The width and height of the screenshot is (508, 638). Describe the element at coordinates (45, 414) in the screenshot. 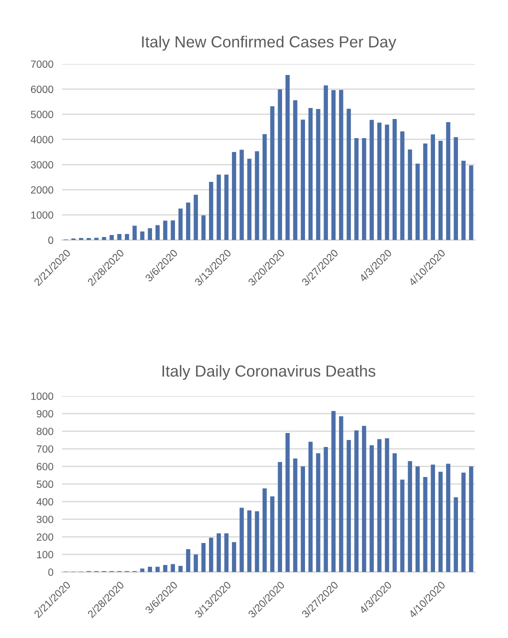

I see `y-tick-label: 900` at that location.